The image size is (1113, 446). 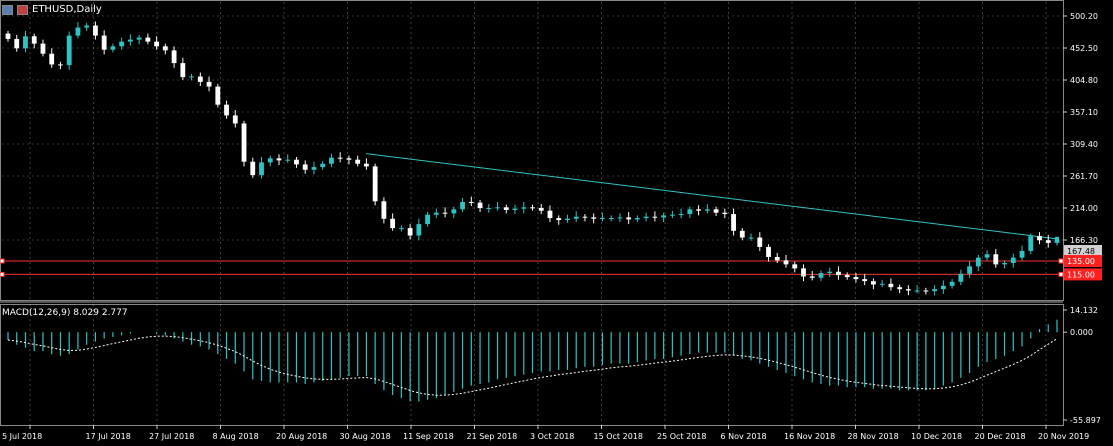 What do you see at coordinates (1084, 310) in the screenshot?
I see `macd-y-tick-label: 14.132` at bounding box center [1084, 310].